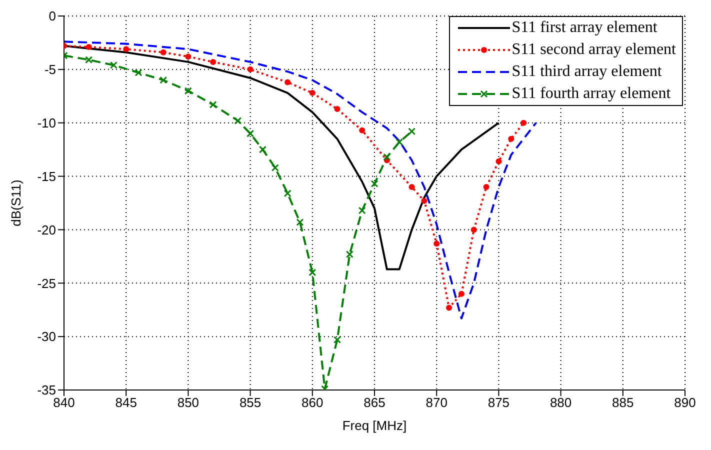 This screenshot has width=711, height=450. Describe the element at coordinates (591, 94) in the screenshot. I see `legend-label: S11 fourth array element` at that location.